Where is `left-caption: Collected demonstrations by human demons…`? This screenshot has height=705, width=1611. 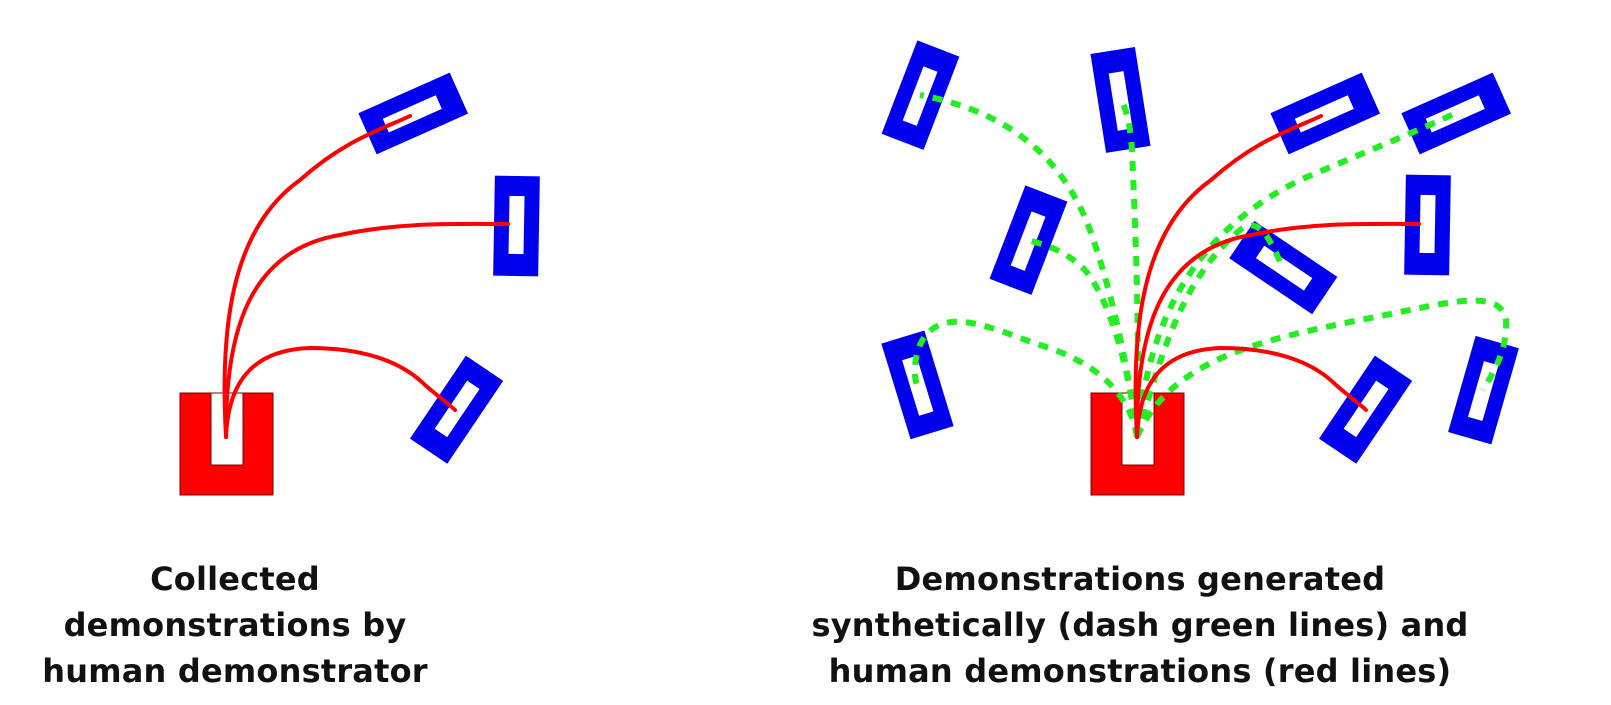 left-caption: Collected demonstrations by human demons… is located at coordinates (235, 625).